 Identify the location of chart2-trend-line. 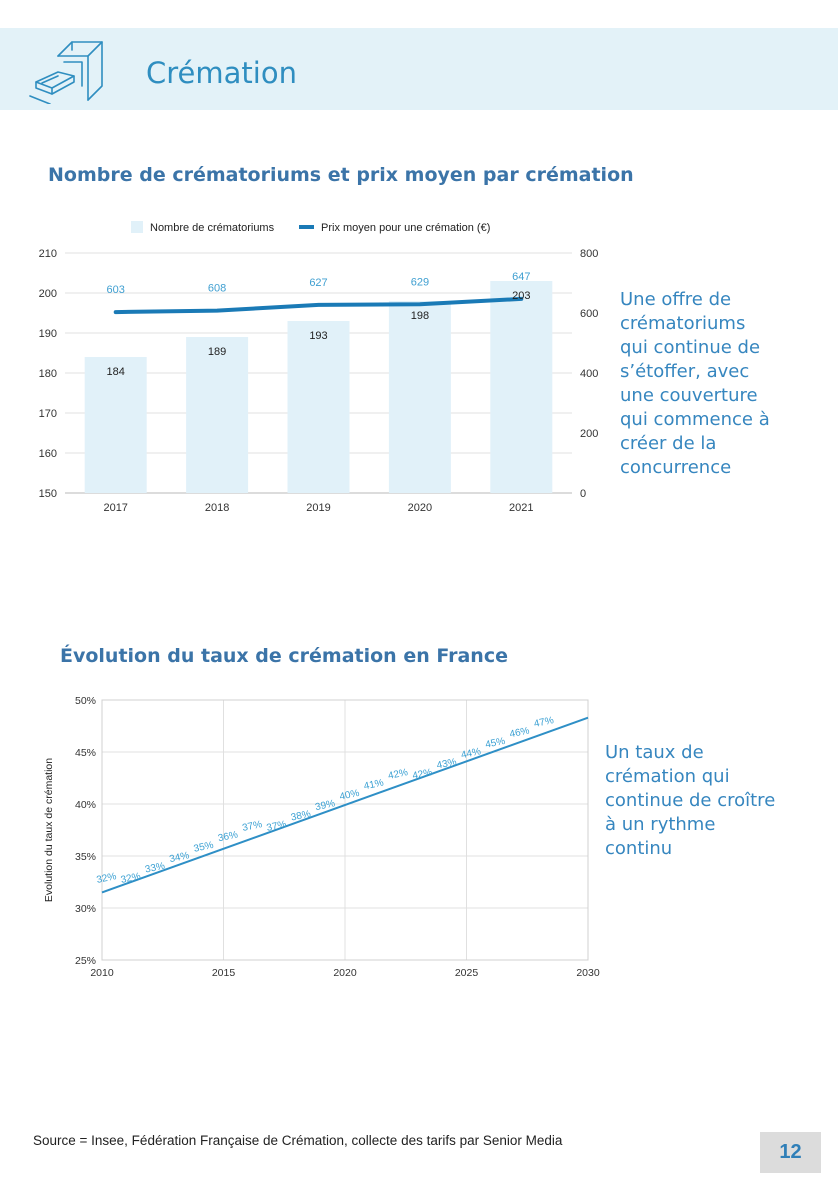
(345, 805).